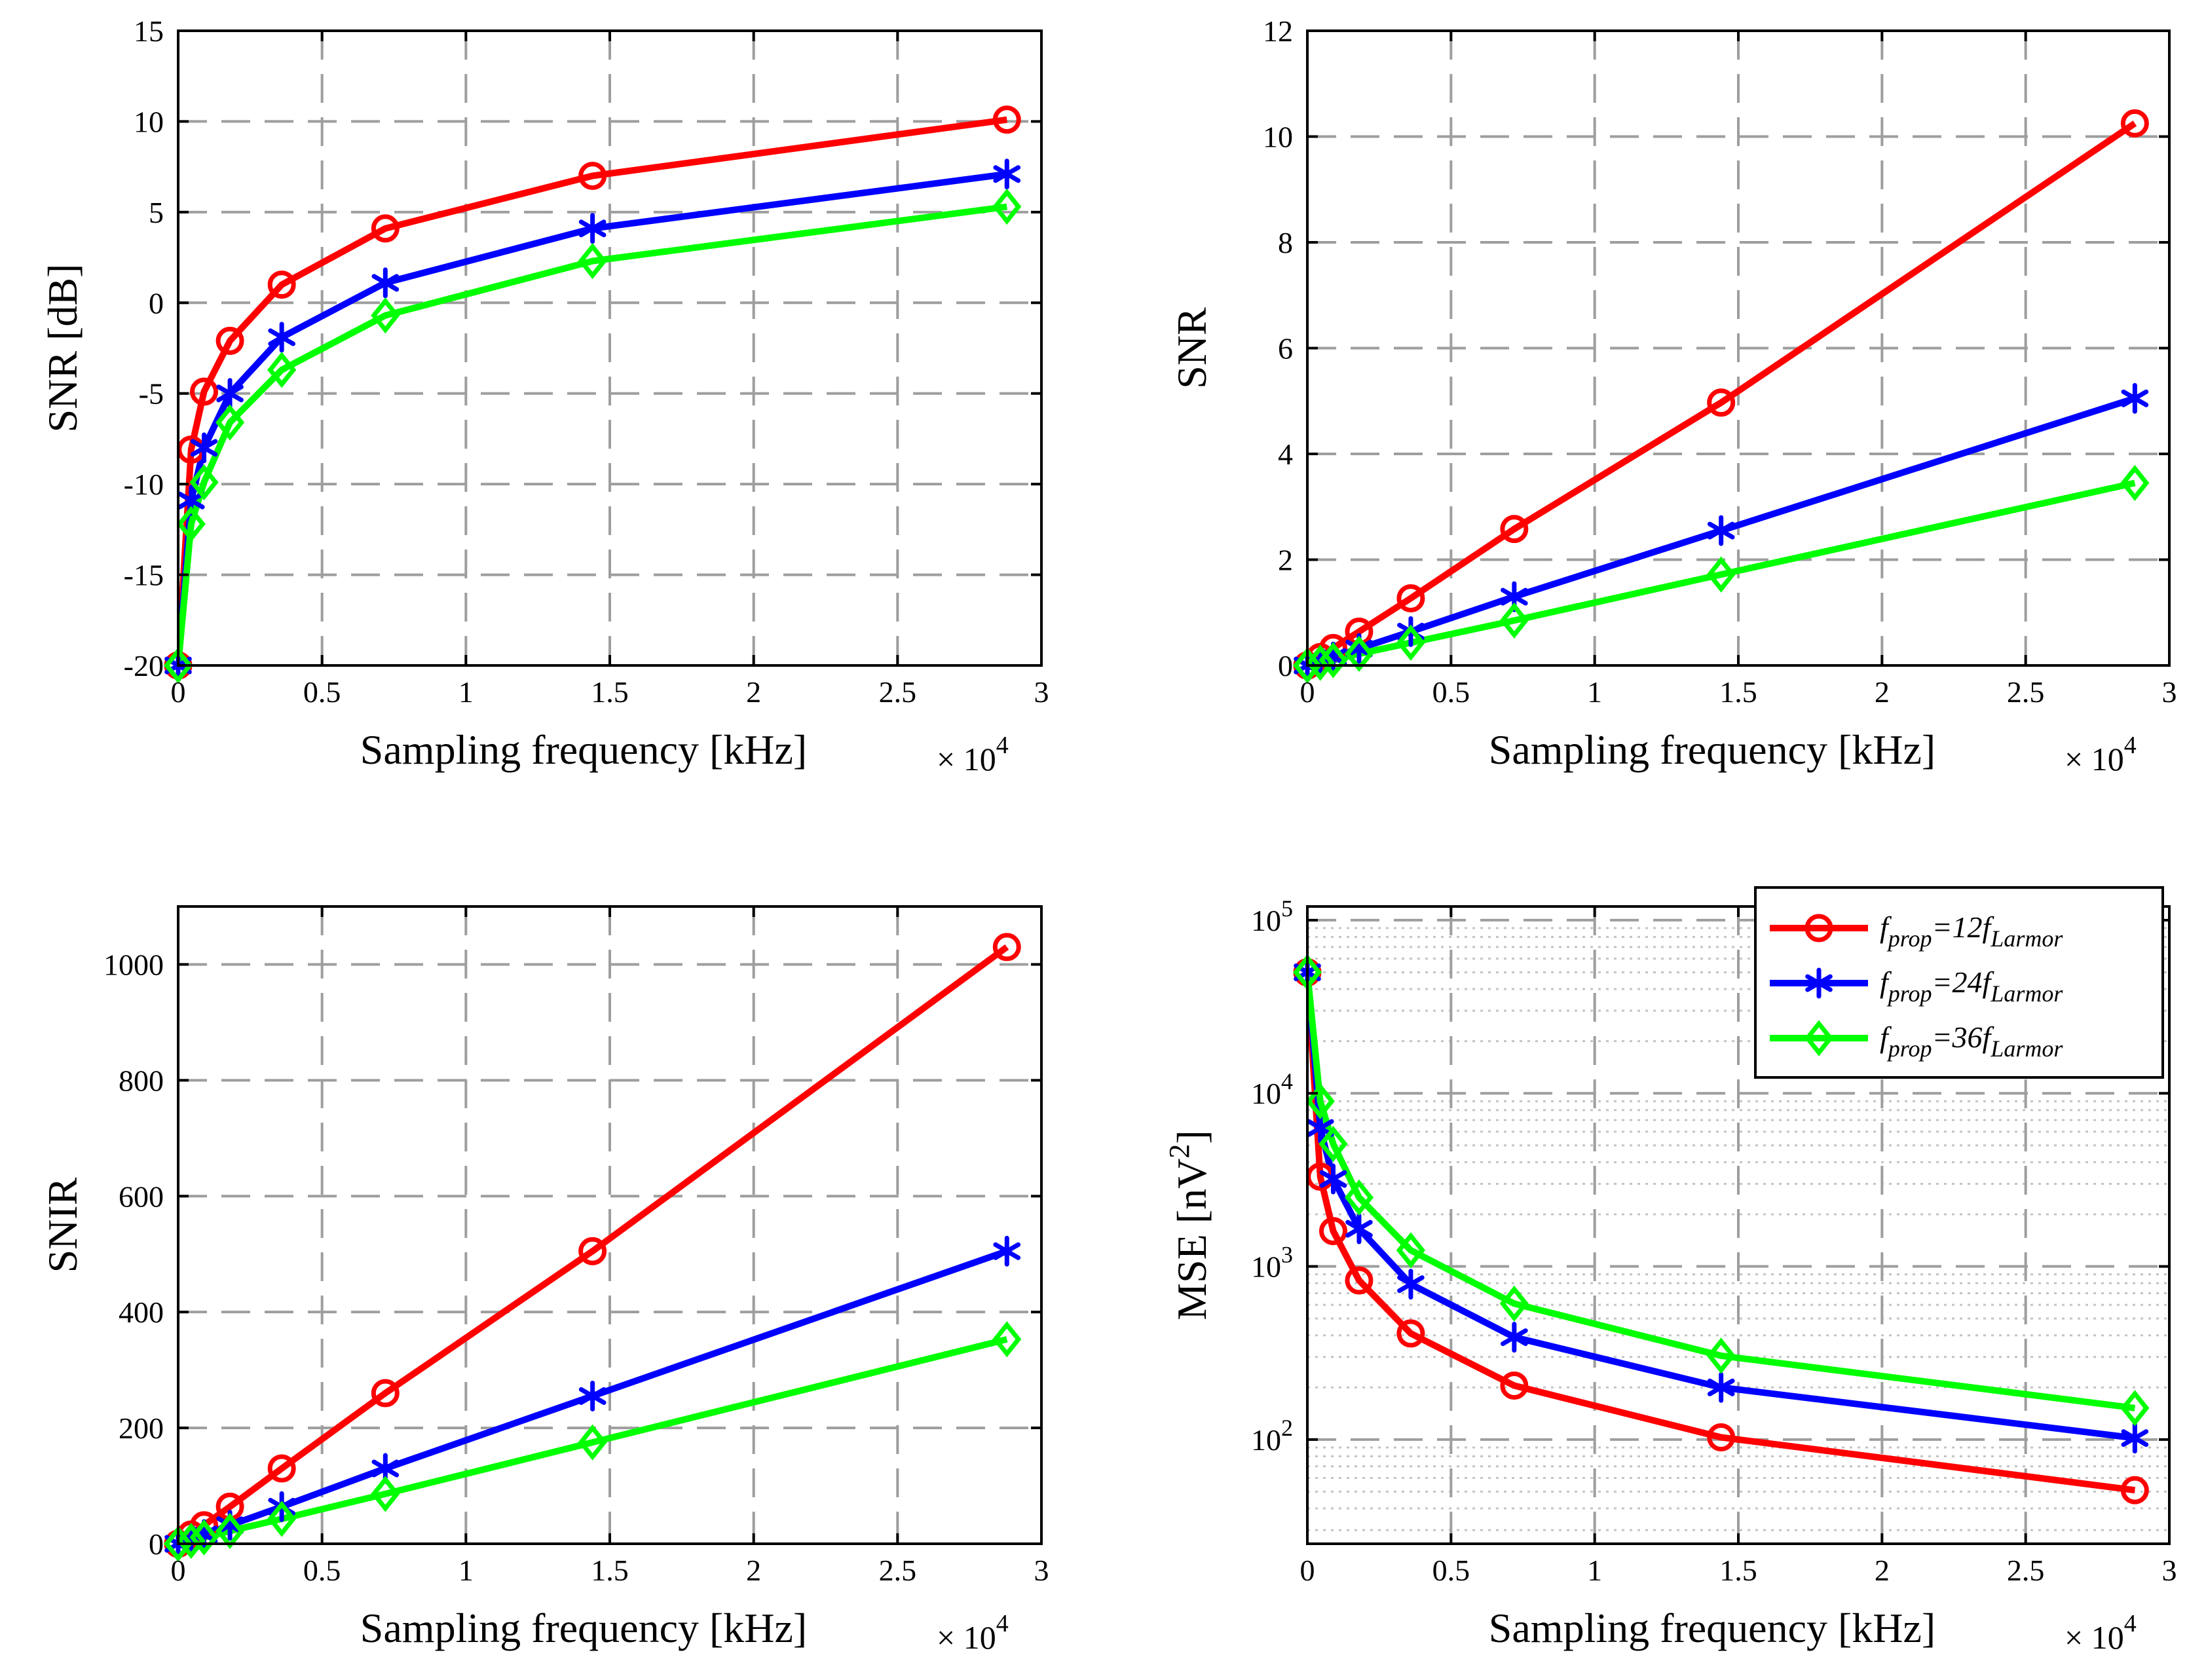 The width and height of the screenshot is (2206, 1680). What do you see at coordinates (1285, 242) in the screenshot?
I see `y-tick-label: 8` at bounding box center [1285, 242].